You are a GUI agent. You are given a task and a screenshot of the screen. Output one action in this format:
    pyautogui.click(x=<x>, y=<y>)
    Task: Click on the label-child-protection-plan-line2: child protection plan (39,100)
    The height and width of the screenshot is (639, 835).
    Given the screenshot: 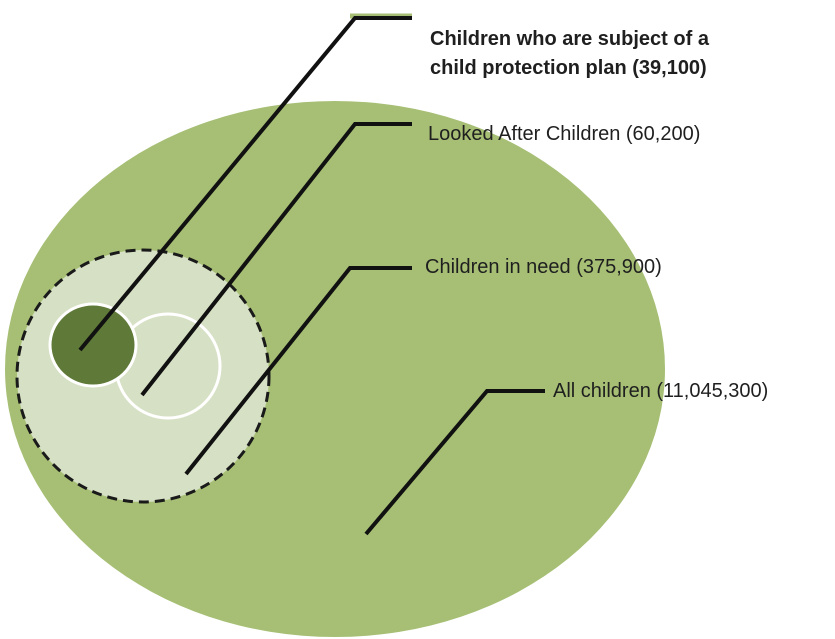 What is the action you would take?
    pyautogui.click(x=568, y=68)
    